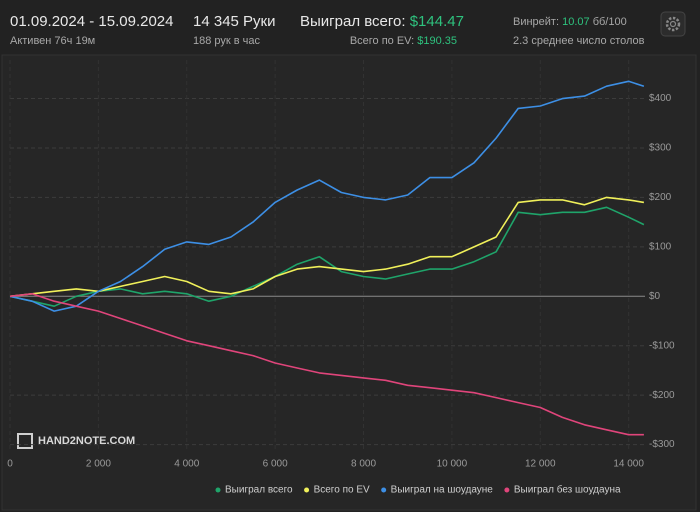 This screenshot has height=512, width=700. I want to click on legend-label: Всего по EV, so click(342, 490).